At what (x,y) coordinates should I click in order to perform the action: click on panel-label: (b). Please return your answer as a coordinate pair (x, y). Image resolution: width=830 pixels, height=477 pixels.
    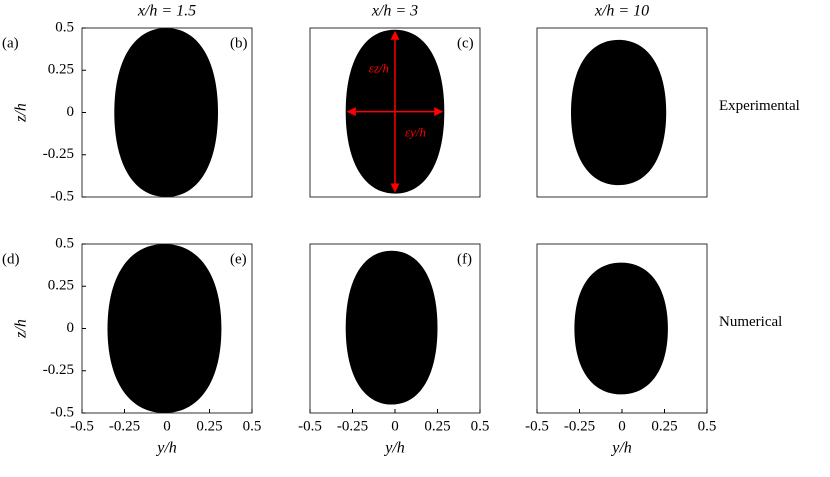
    Looking at the image, I should click on (239, 43).